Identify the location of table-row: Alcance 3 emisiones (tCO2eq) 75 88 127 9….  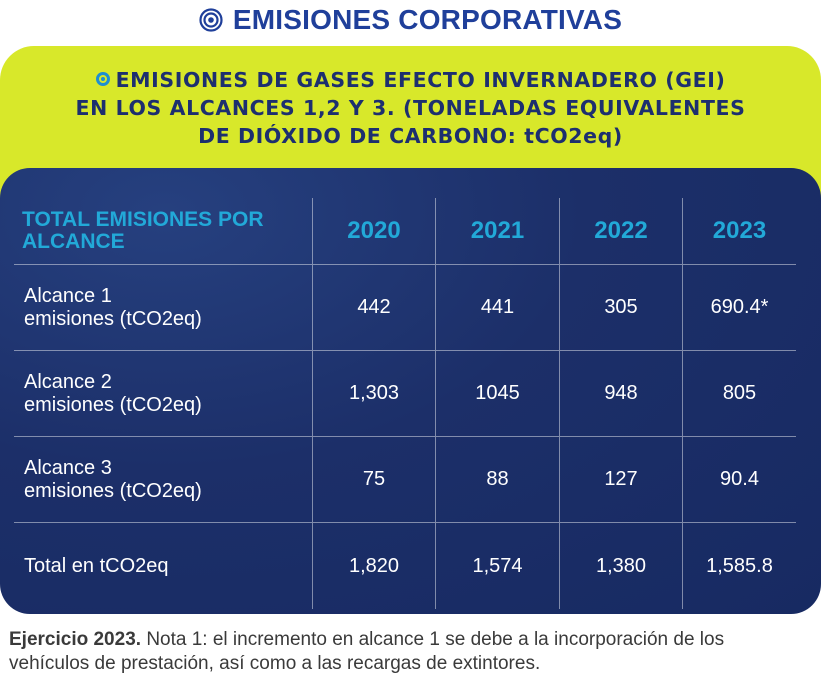
(405, 479).